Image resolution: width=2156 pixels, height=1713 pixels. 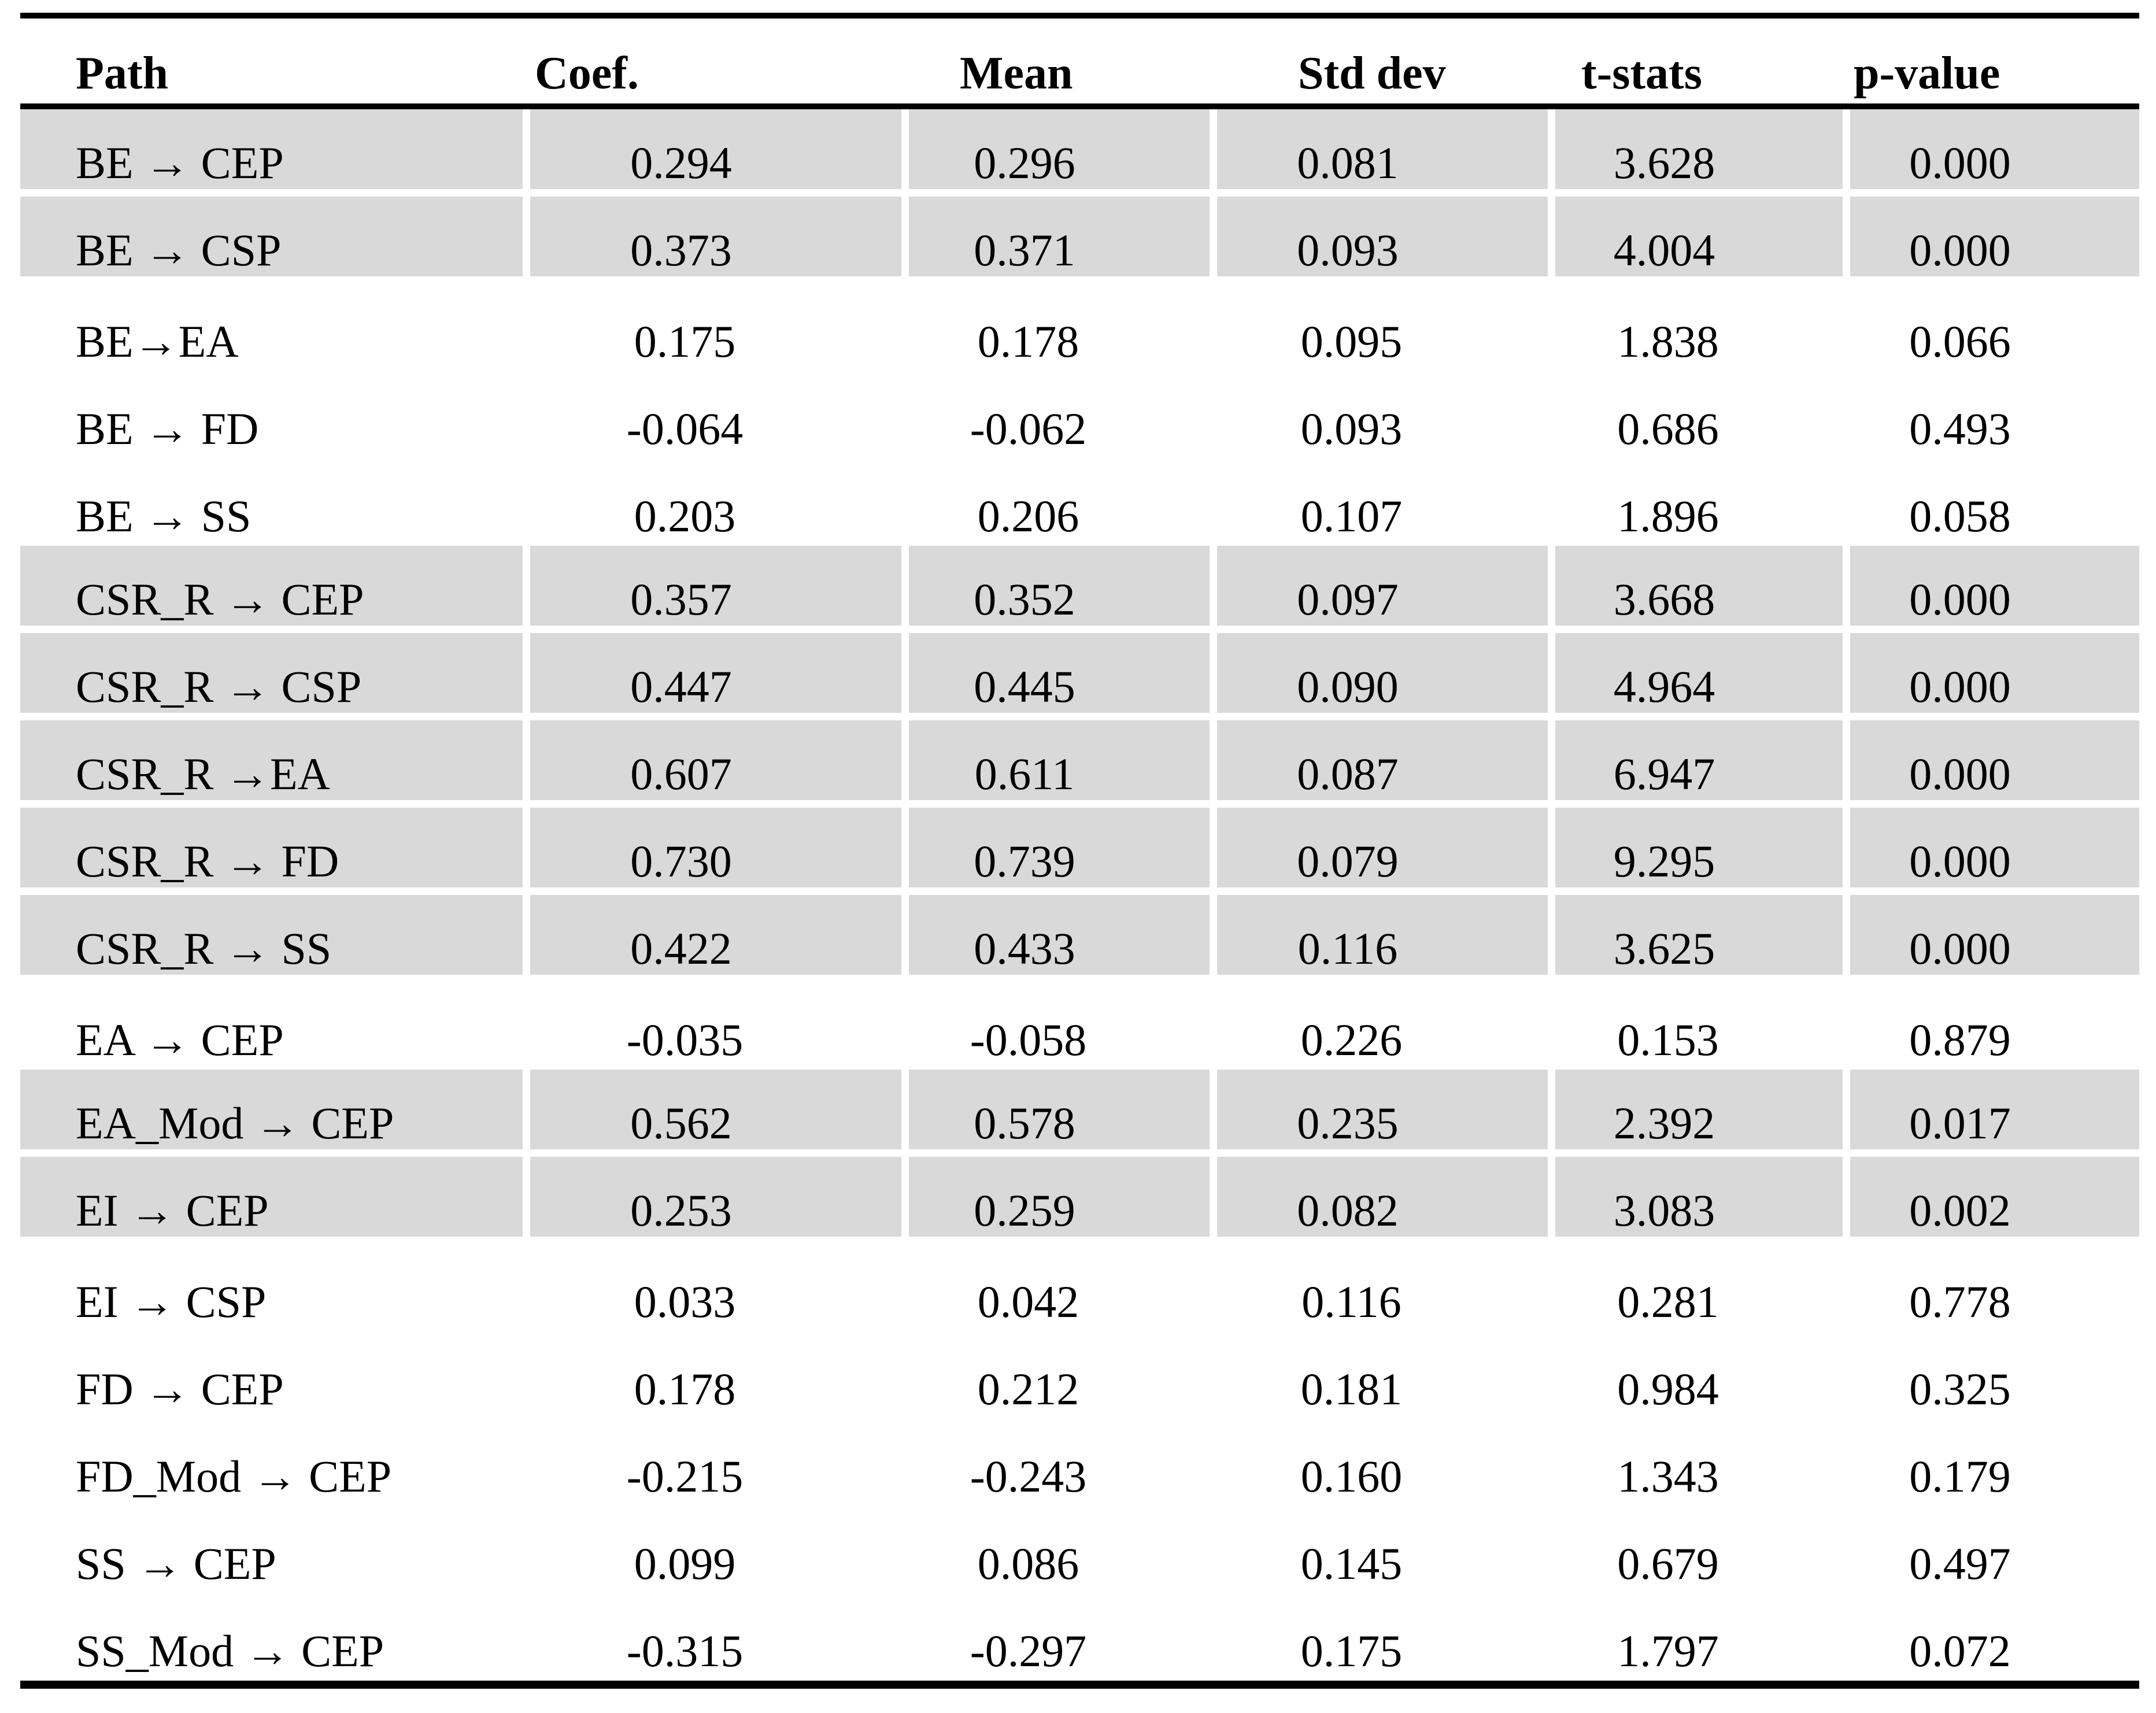 What do you see at coordinates (1028, 1476) in the screenshot?
I see `mean-cell: -0.243` at bounding box center [1028, 1476].